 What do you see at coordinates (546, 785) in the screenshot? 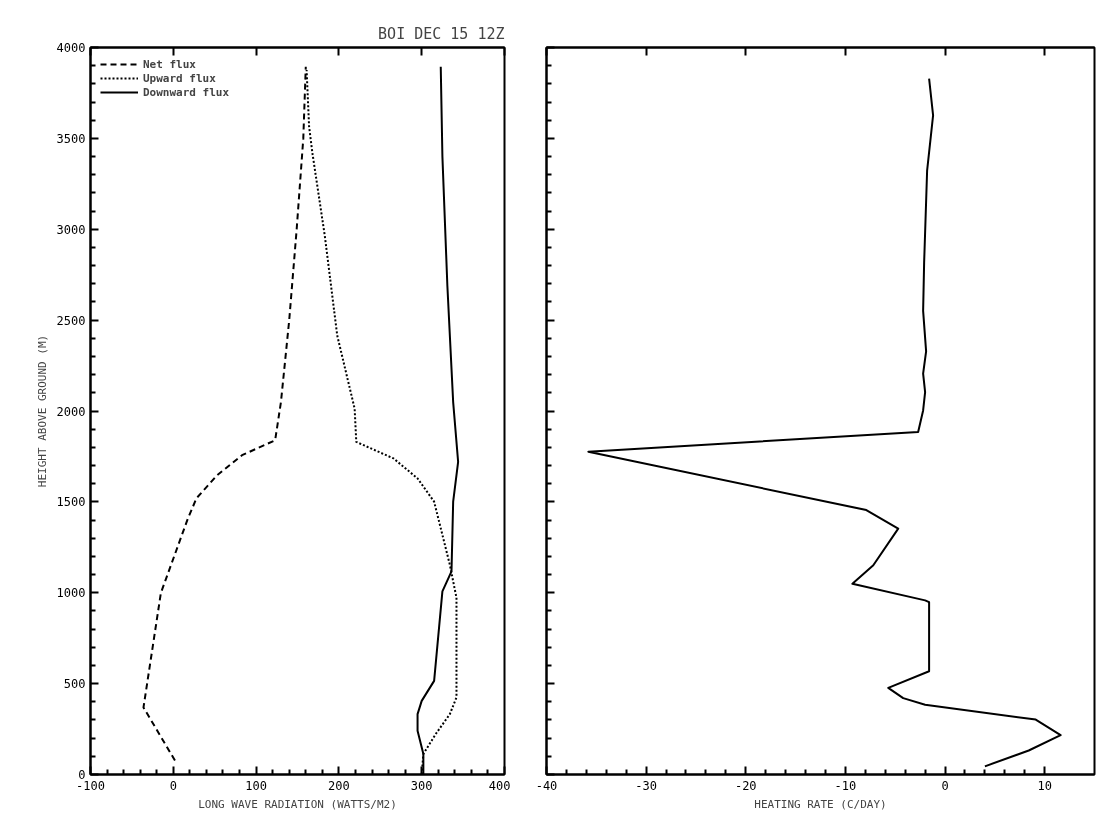
I see `x-tick-label: -40` at bounding box center [546, 785].